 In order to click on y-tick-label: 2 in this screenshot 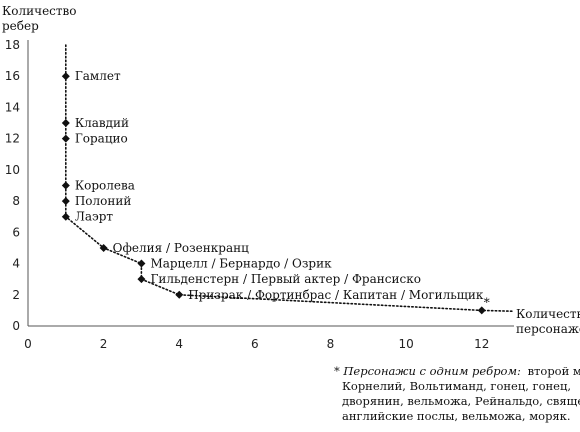, I will do `click(16, 295)`.